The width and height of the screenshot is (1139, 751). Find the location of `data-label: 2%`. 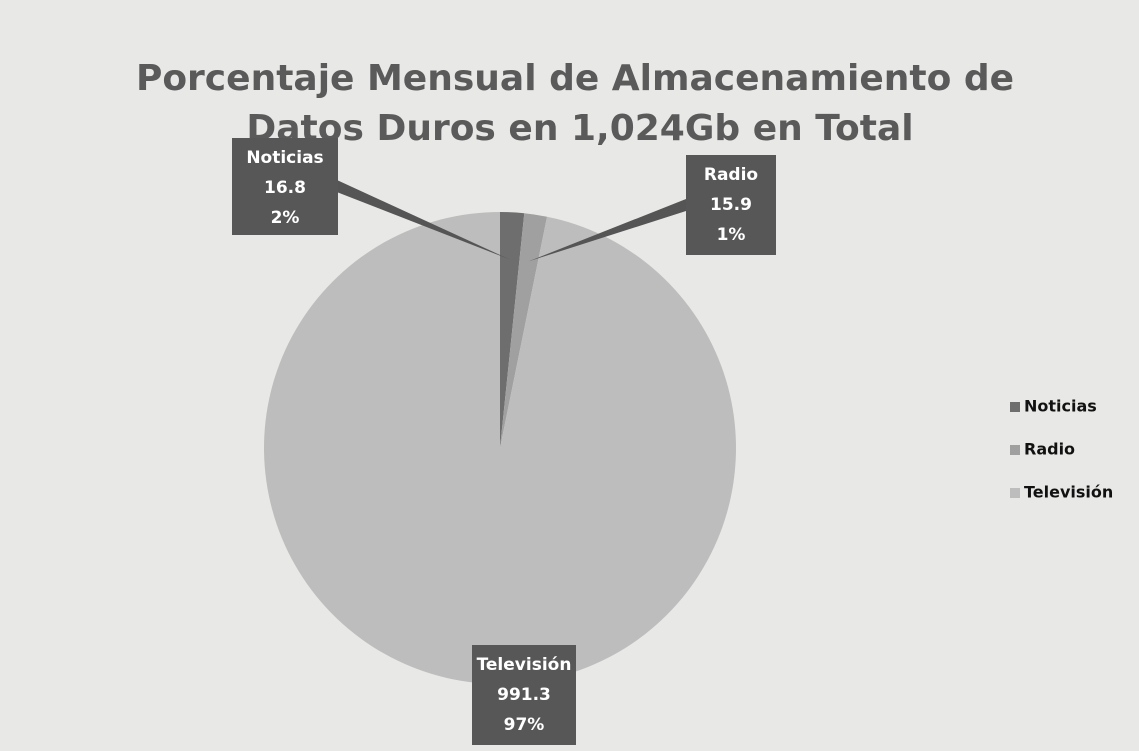

data-label: 2% is located at coordinates (285, 218).